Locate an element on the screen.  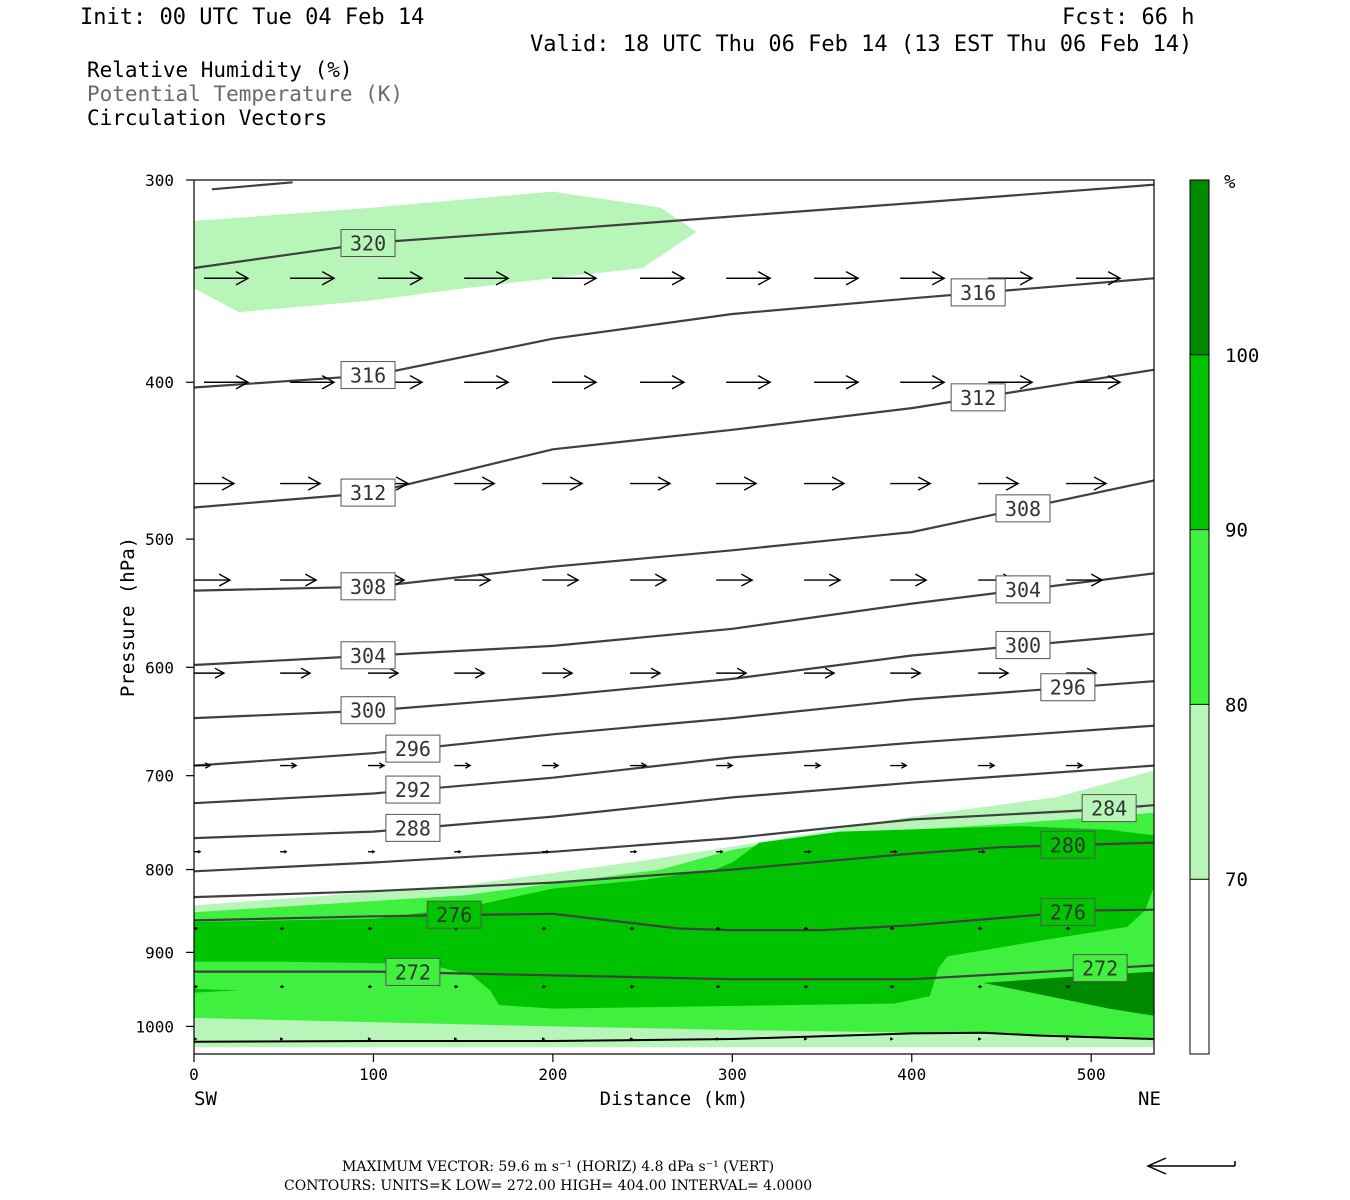
y-tick-label-700: 700 is located at coordinates (159, 776).